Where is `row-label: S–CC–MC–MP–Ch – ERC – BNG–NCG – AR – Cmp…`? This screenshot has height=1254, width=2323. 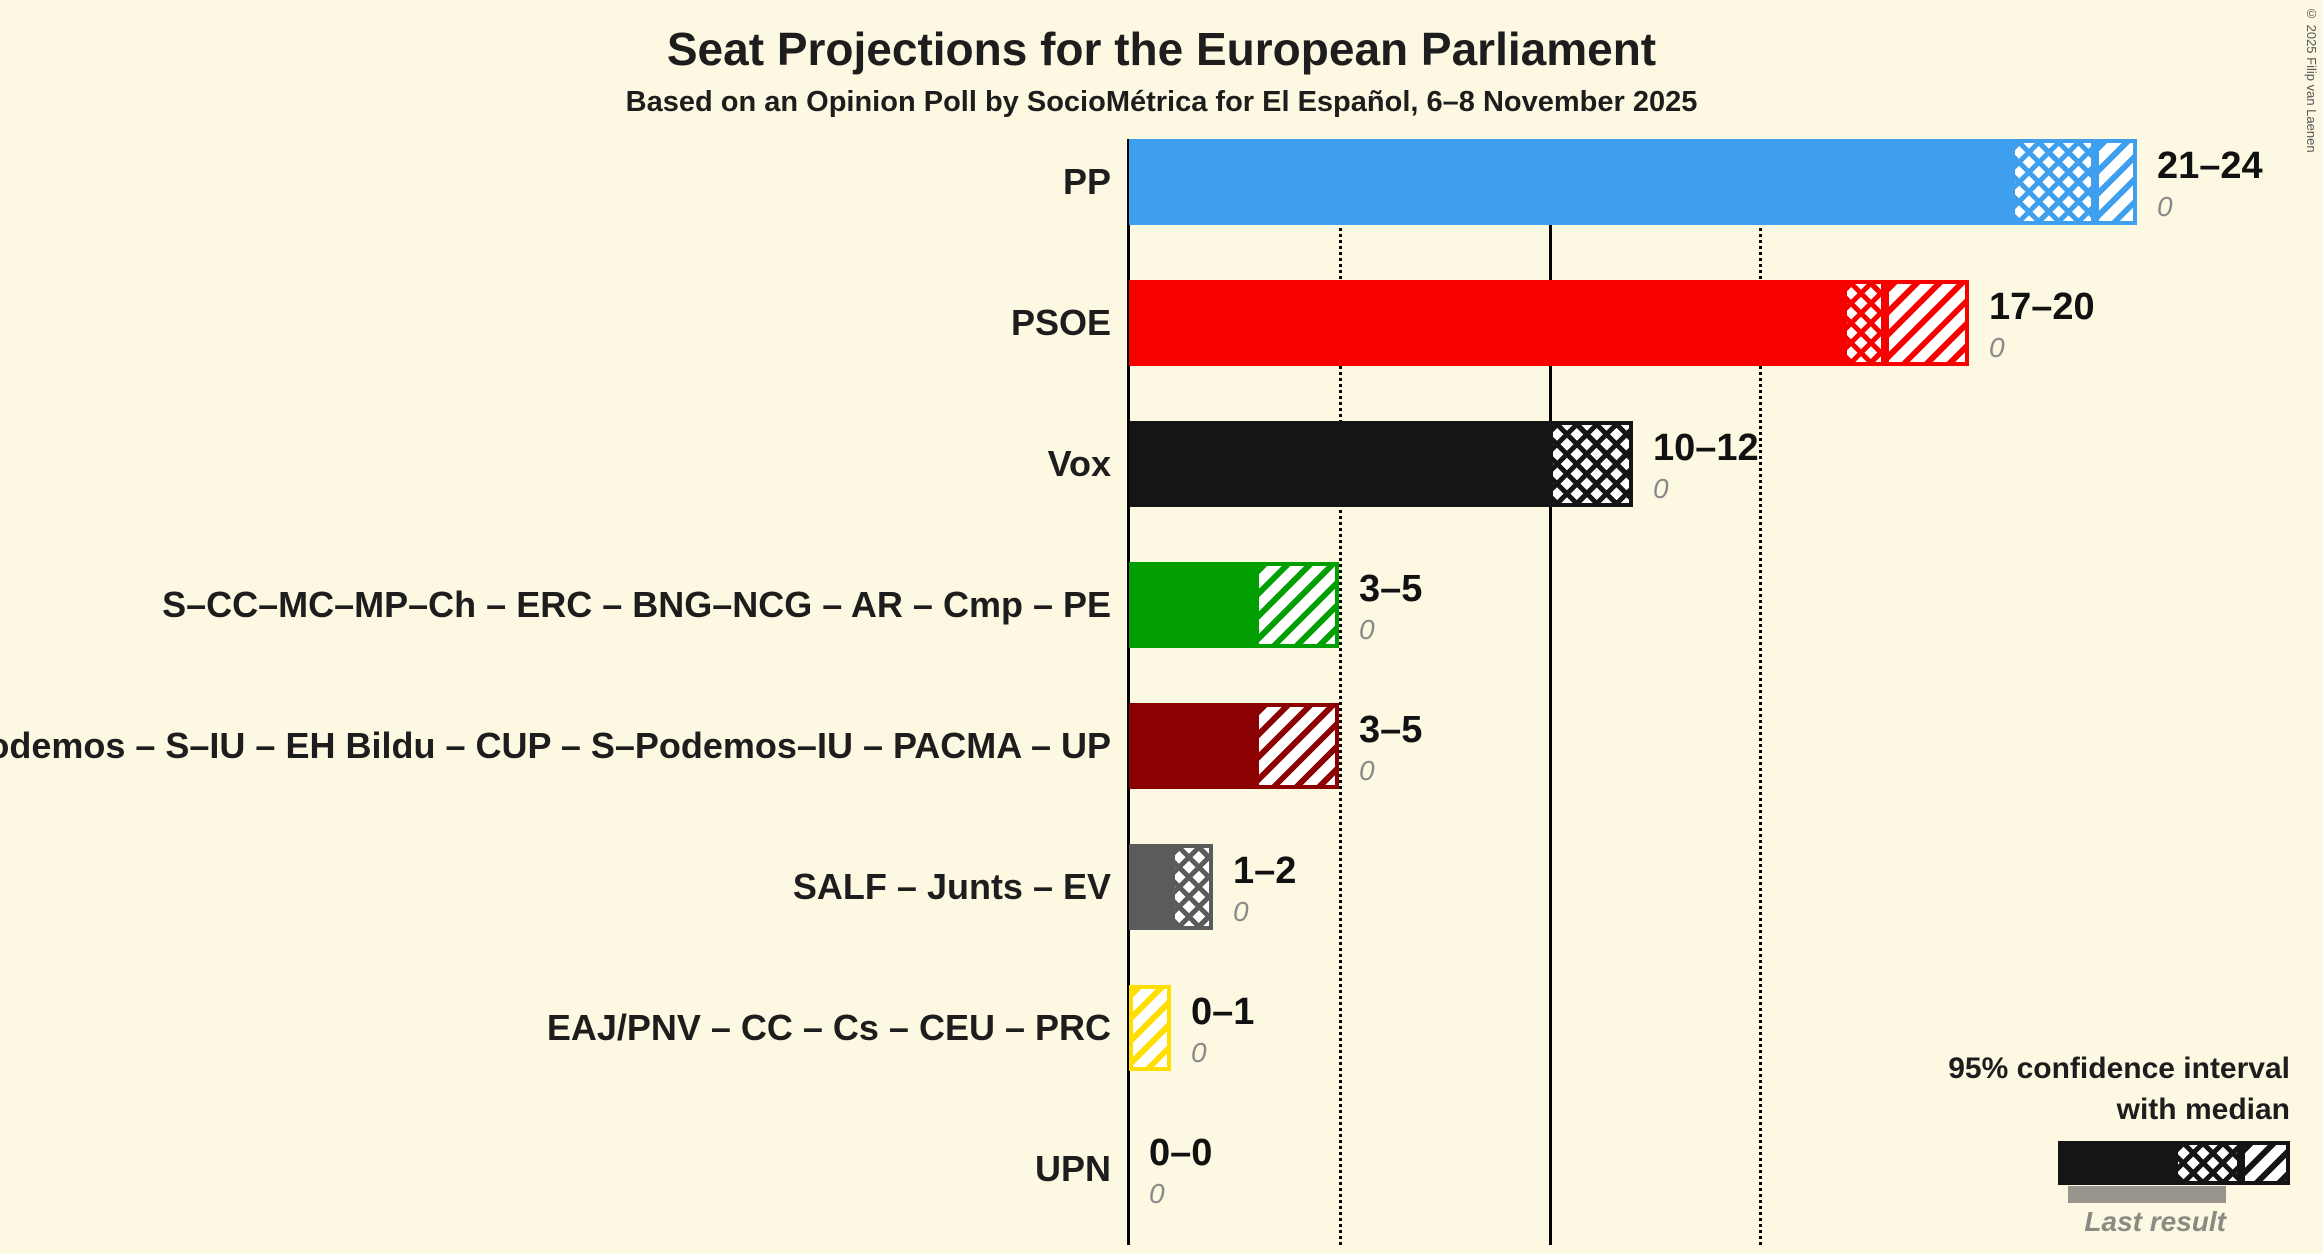 row-label: S–CC–MC–MP–Ch – ERC – BNG–NCG – AR – Cmp… is located at coordinates (636, 604).